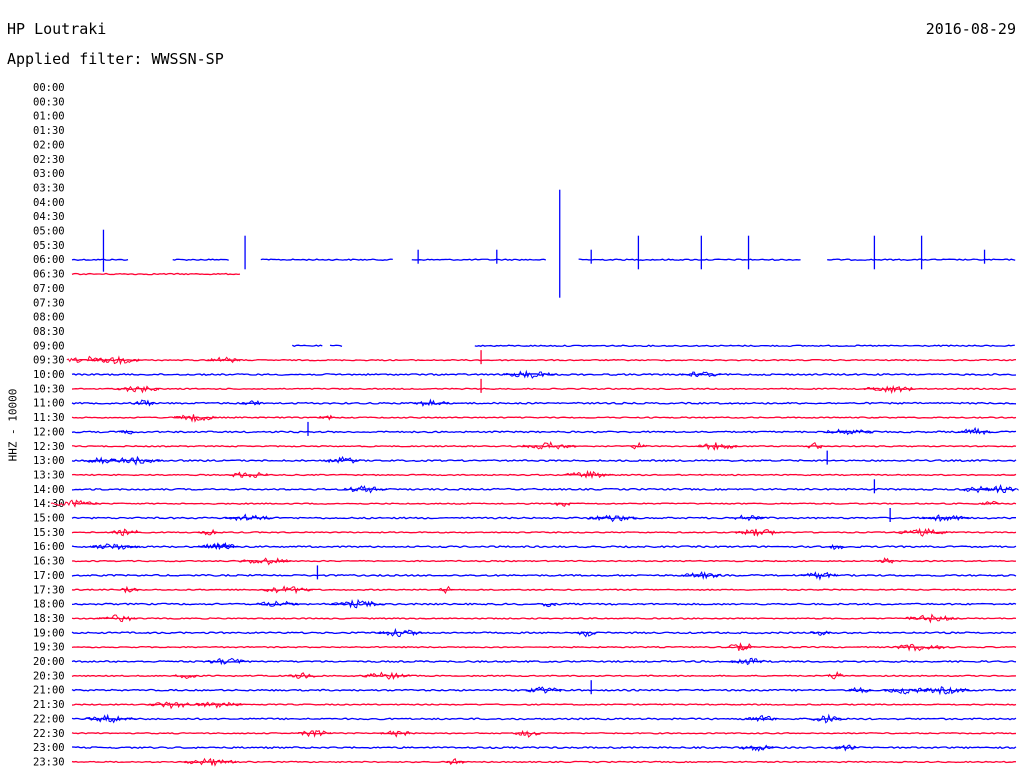  Describe the element at coordinates (744, 346) in the screenshot. I see `trace-0900-seg2` at that location.